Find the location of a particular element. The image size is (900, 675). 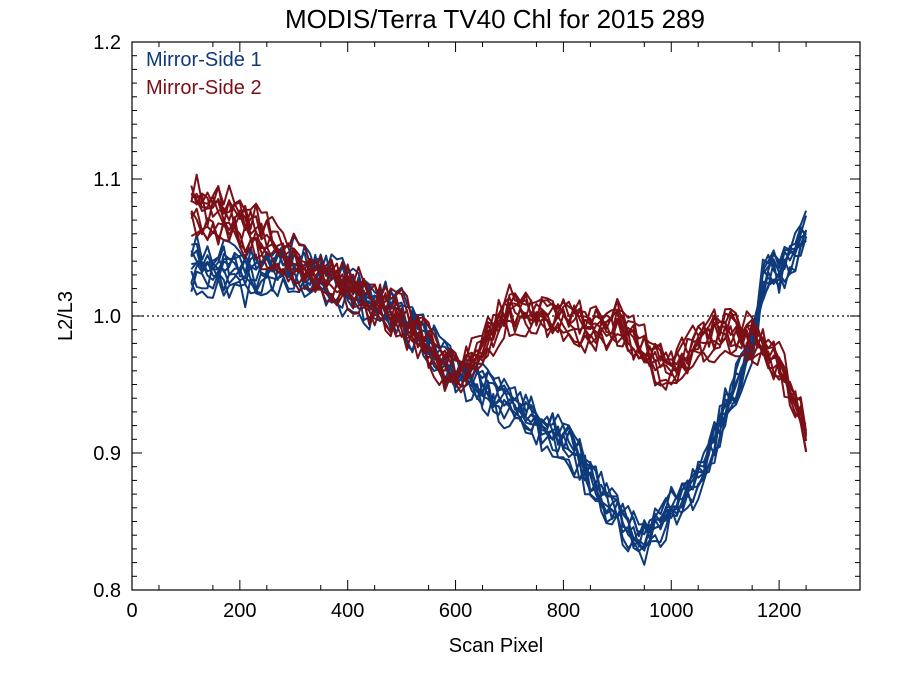

y-tick-label: 1.2 is located at coordinates (107, 43).